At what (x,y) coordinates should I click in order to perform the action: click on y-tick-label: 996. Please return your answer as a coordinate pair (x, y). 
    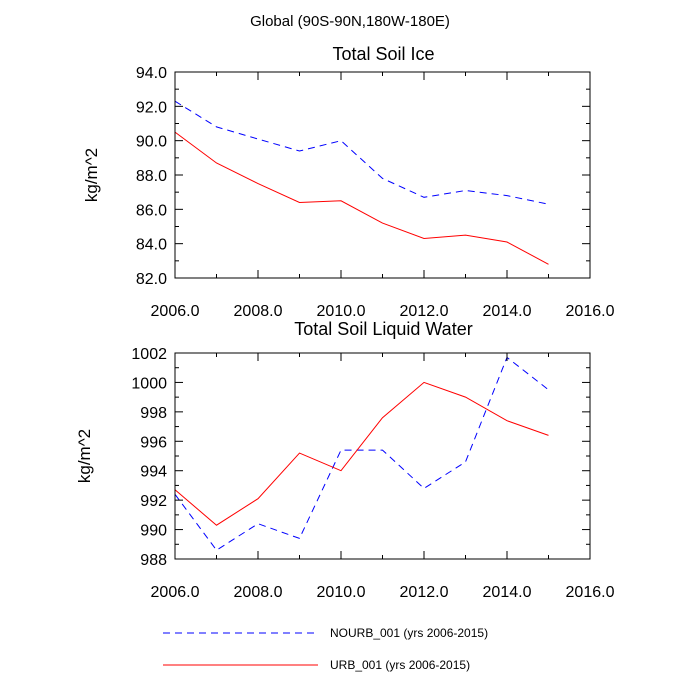
    Looking at the image, I should click on (153, 442).